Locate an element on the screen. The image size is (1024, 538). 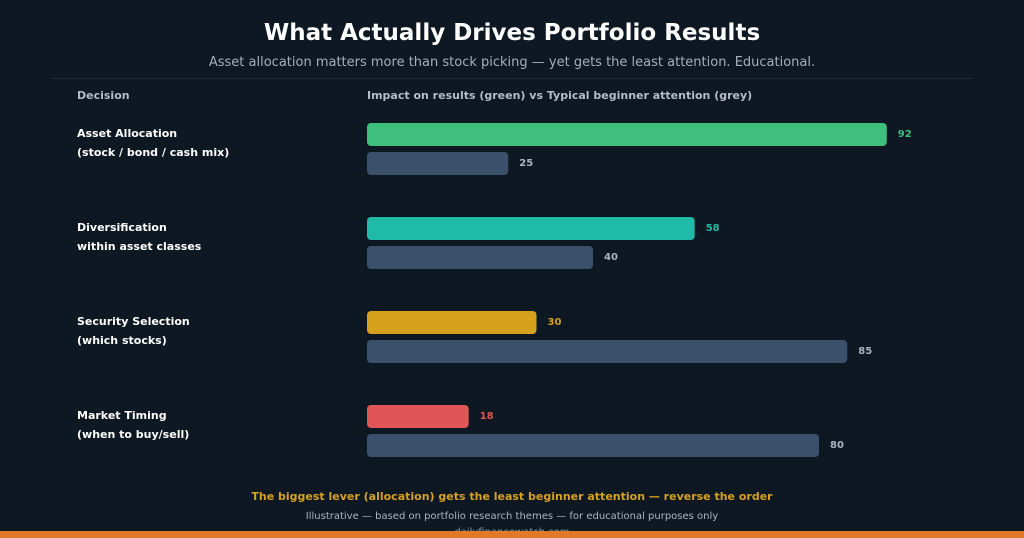
category-label-line1: Diversification is located at coordinates (122, 227).